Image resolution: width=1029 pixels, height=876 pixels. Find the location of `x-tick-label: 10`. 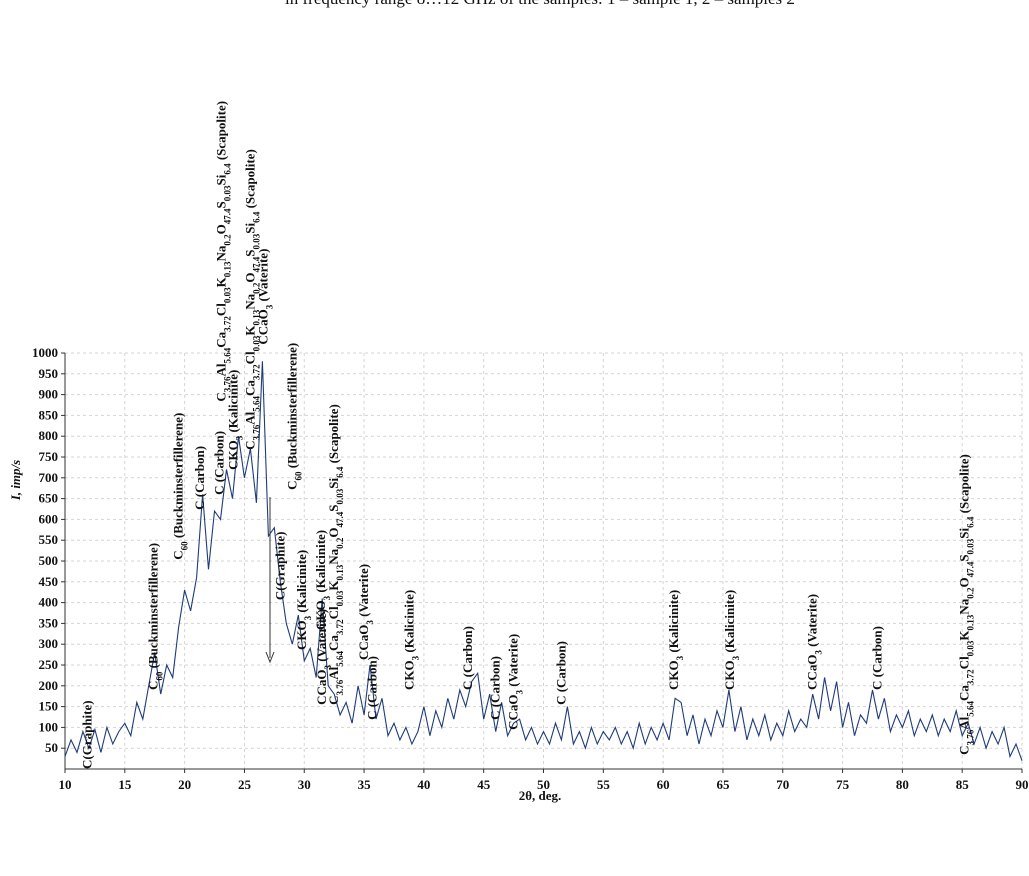

x-tick-label: 10 is located at coordinates (65, 784).